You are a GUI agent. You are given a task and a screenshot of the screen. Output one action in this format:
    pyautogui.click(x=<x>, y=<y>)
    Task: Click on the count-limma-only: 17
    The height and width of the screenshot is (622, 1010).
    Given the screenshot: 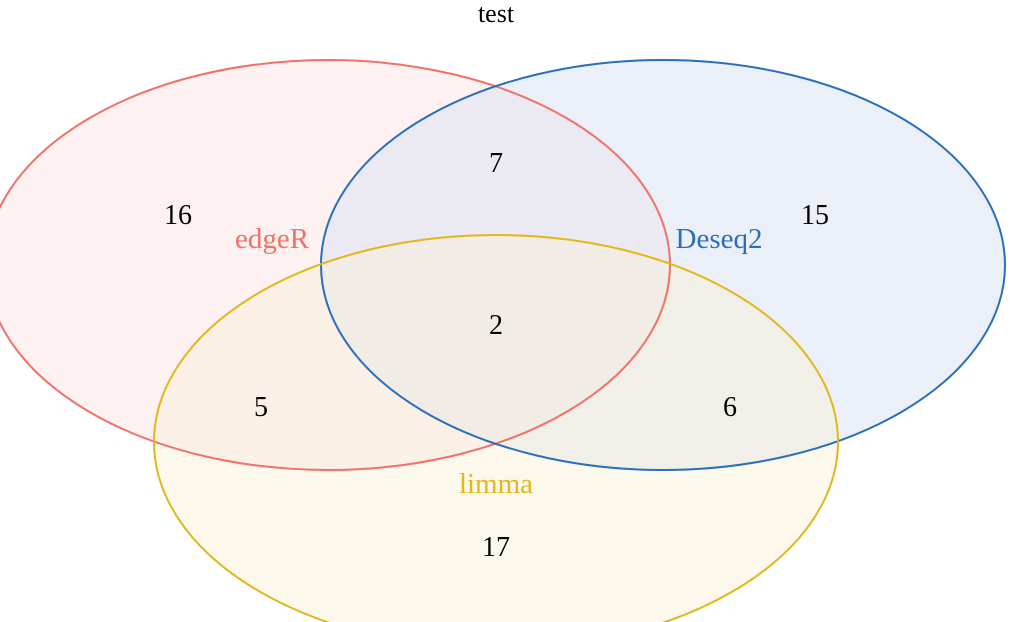 What is the action you would take?
    pyautogui.click(x=496, y=547)
    